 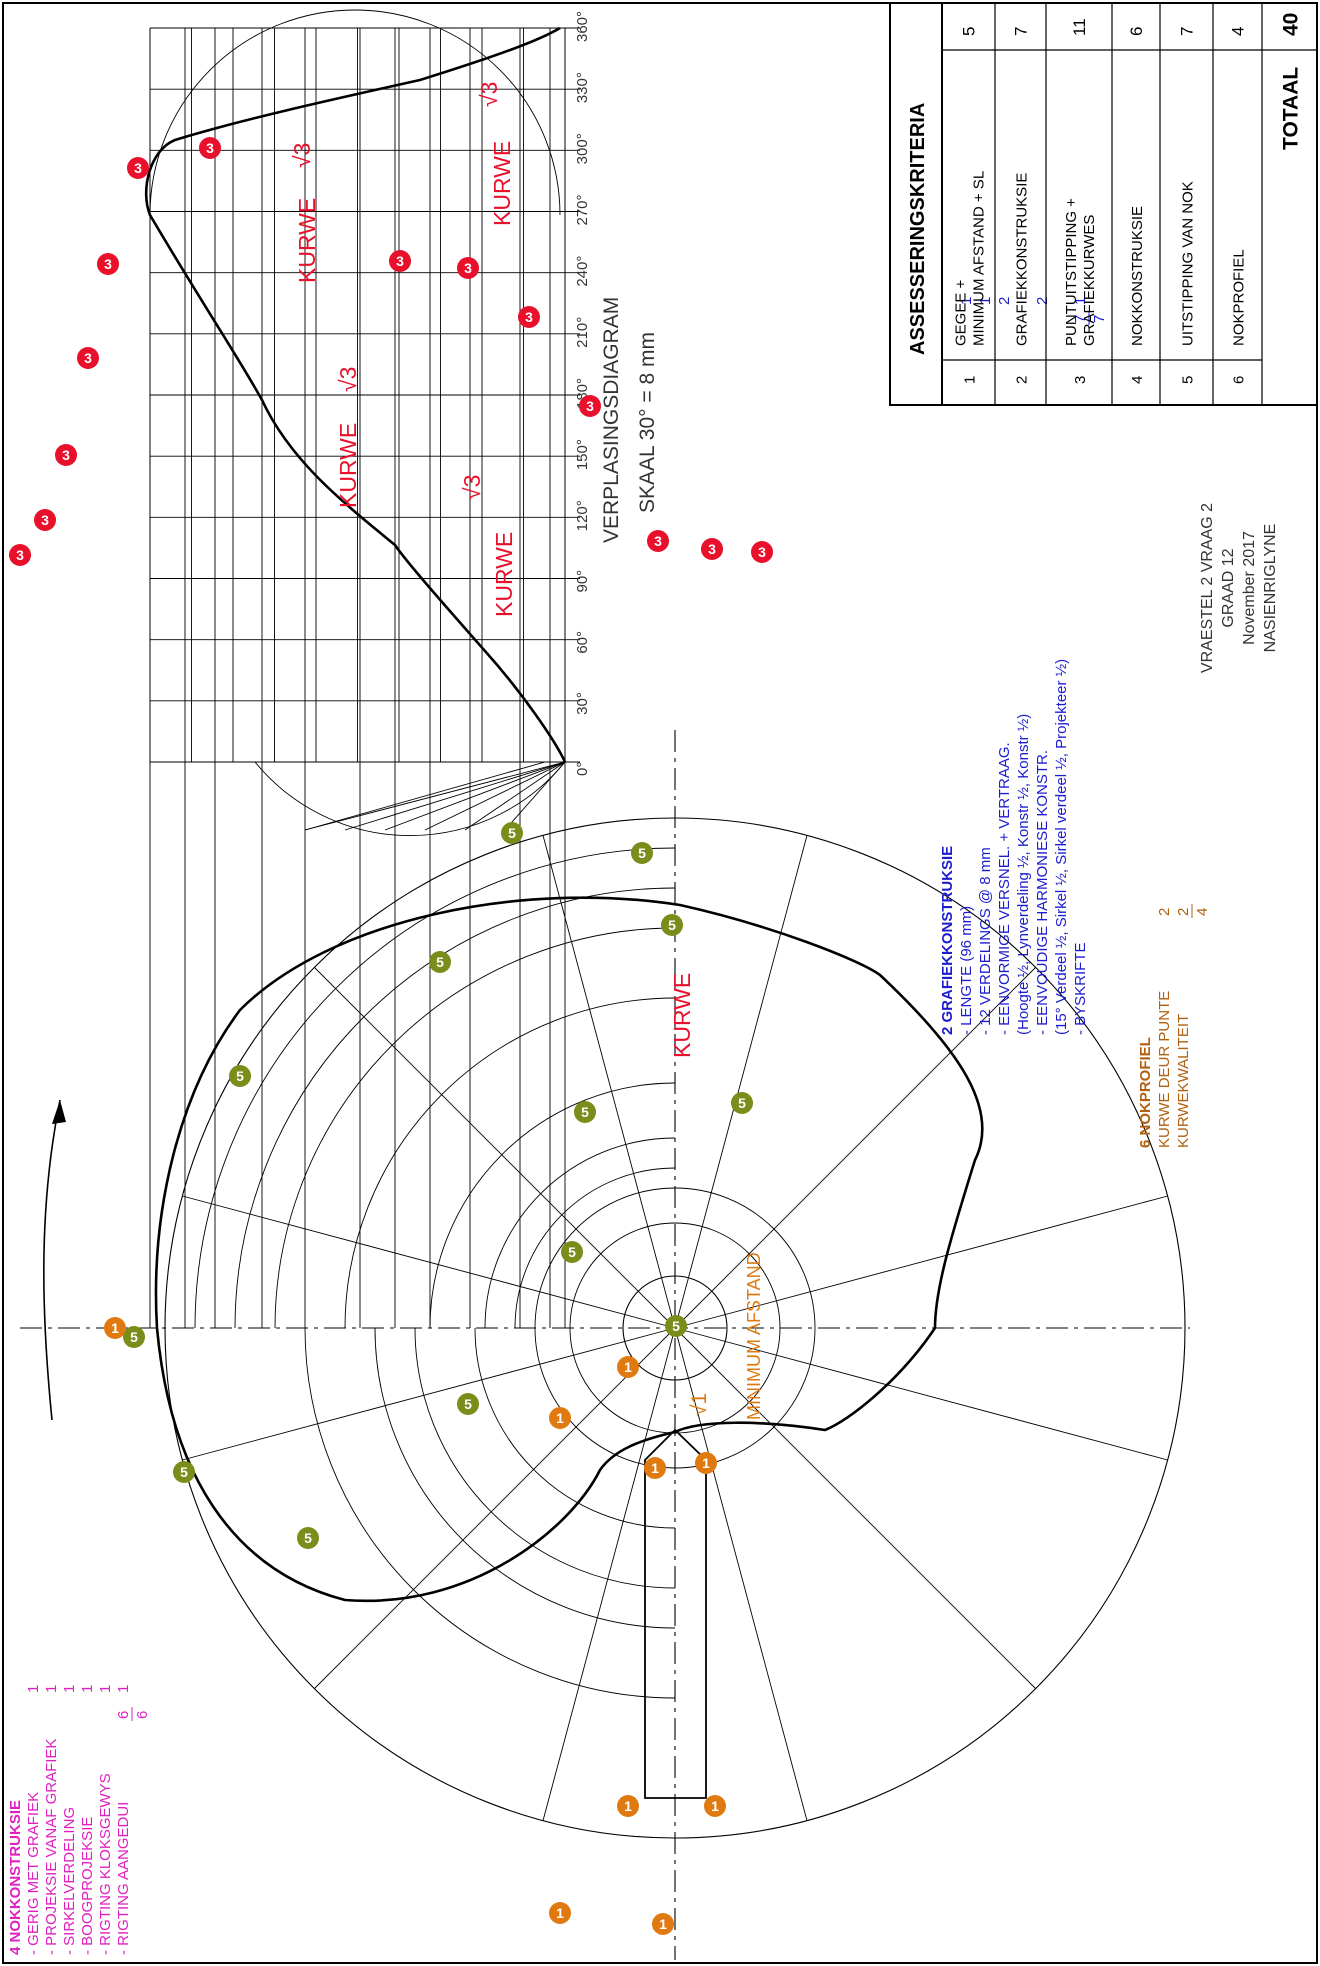 I want to click on note-item: - EENVORMIGE VERSNEL. + VERTRAAG., so click(x=1004, y=888).